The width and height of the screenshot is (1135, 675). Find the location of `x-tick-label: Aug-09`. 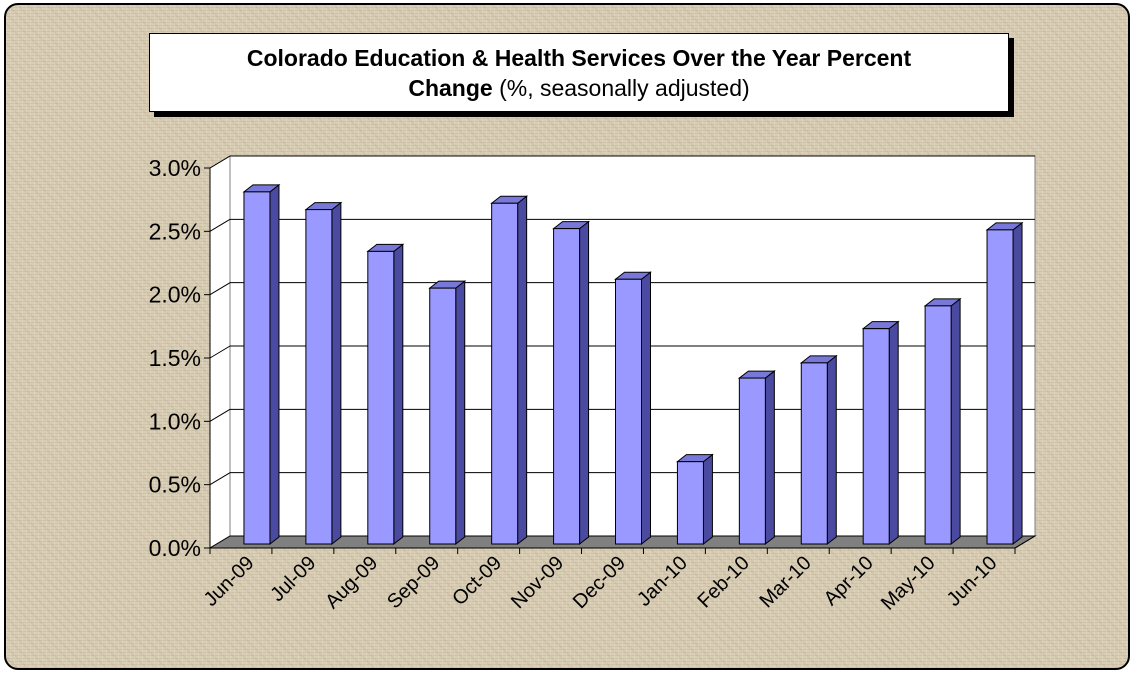

x-tick-label: Aug-09 is located at coordinates (351, 582).